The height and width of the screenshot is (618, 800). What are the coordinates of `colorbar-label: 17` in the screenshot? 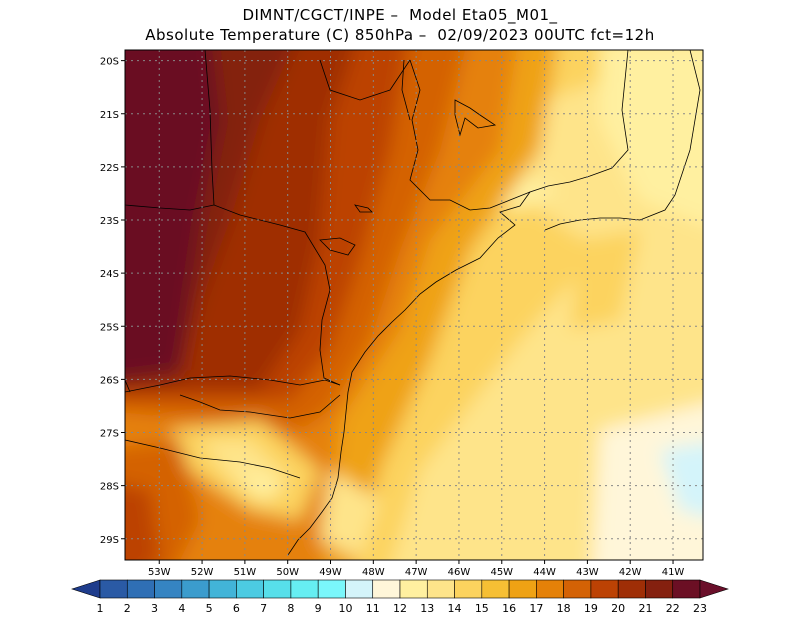 It's located at (536, 608).